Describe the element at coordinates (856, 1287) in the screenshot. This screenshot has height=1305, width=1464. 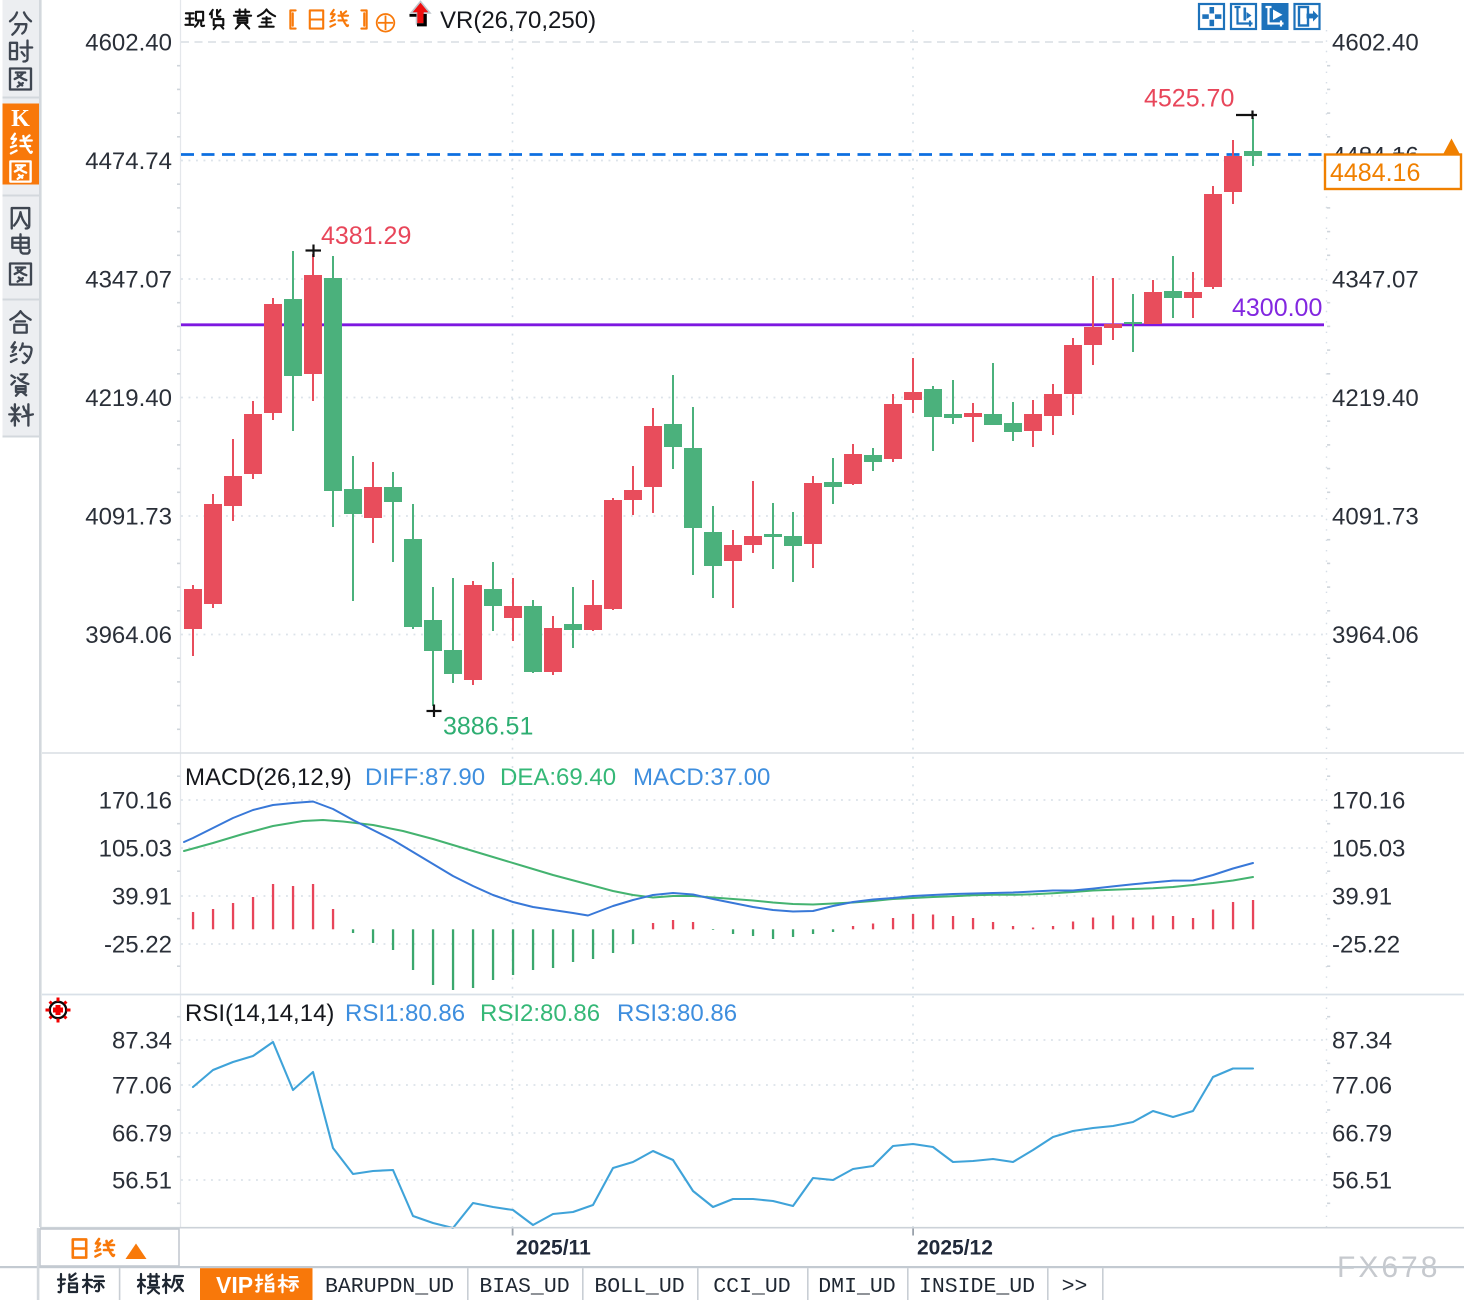
I see `svg-text: DMI_UD` at that location.